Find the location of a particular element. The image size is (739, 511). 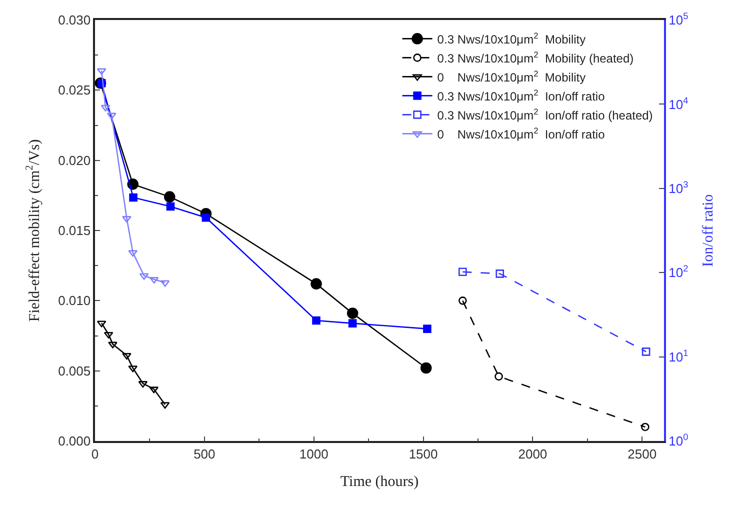

legend-label: 0 Nws/10x10μm$^{2}$ Mobility is located at coordinates (511, 76).